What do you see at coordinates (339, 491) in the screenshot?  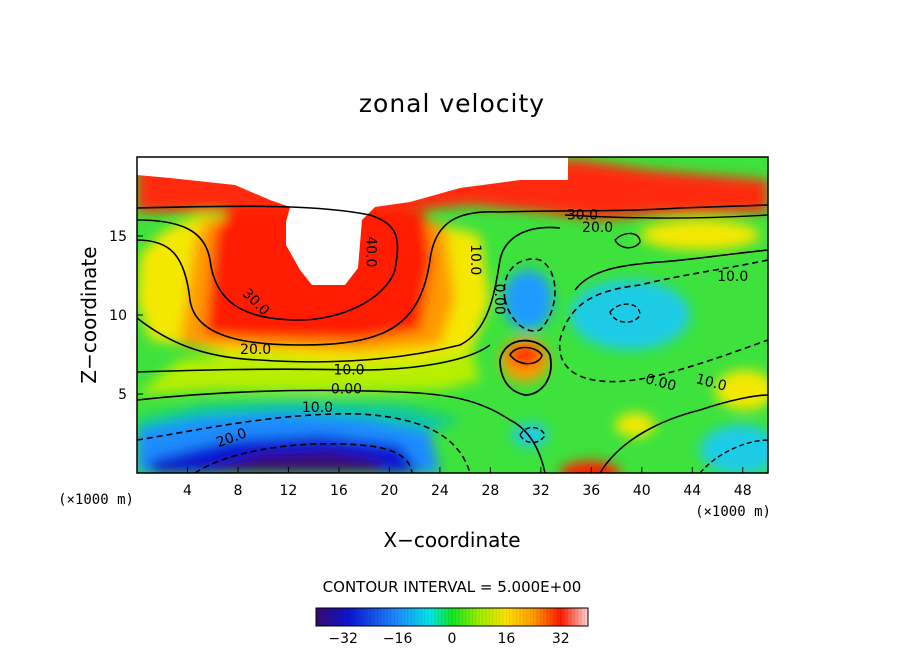 I see `x-tick-label: 16` at bounding box center [339, 491].